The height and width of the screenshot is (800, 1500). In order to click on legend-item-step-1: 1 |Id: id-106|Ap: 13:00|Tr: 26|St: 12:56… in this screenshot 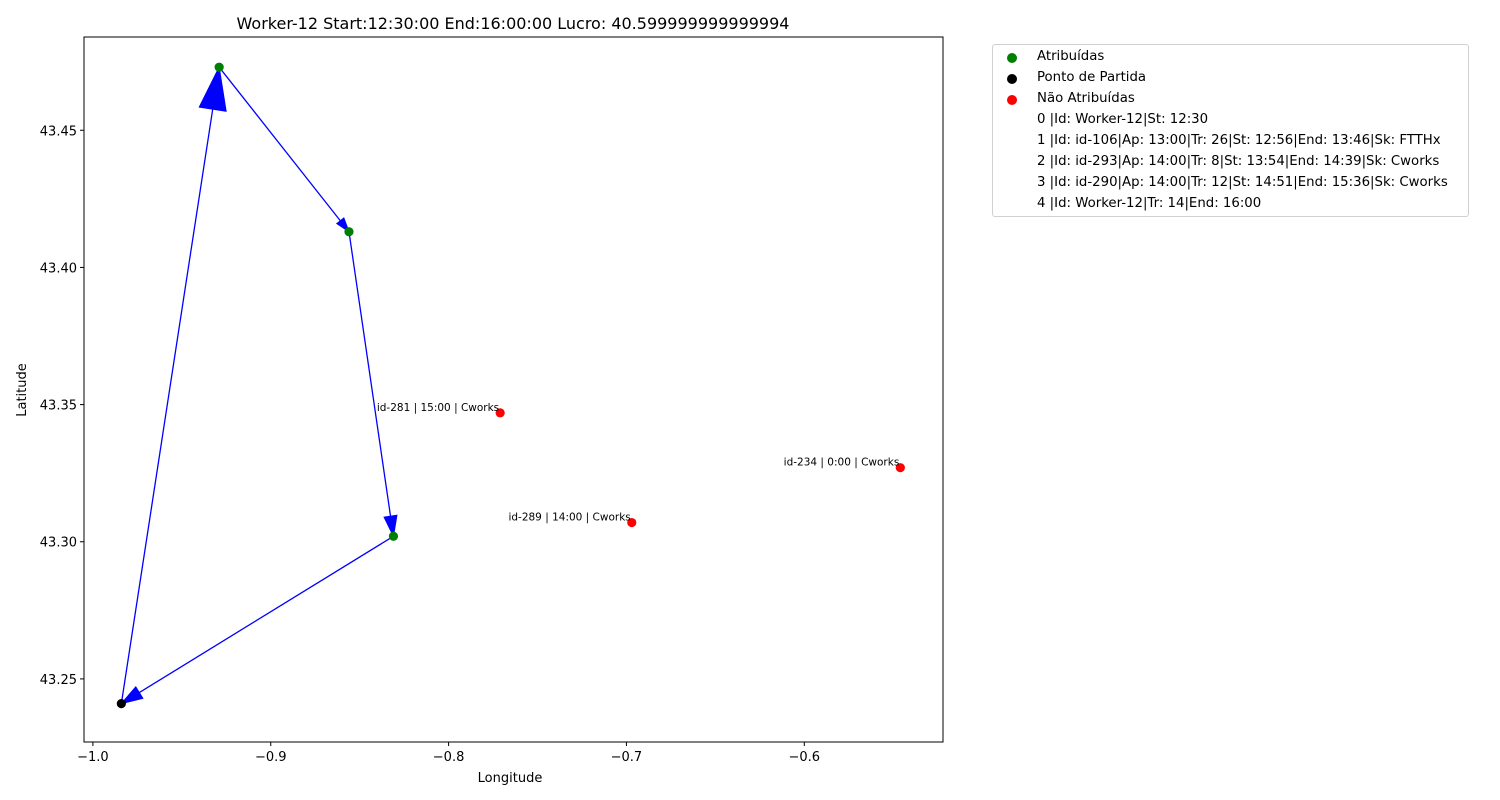, I will do `click(1230, 141)`.